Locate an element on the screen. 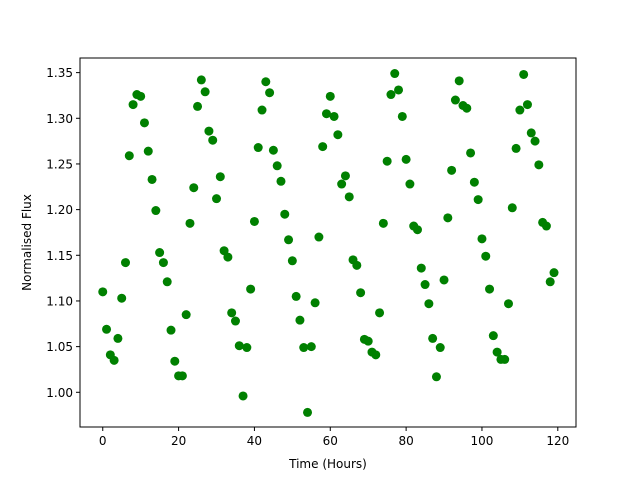 This screenshot has width=640, height=480. x-axis-ticks: 0 20 40 60 80 100 120 is located at coordinates (334, 437).